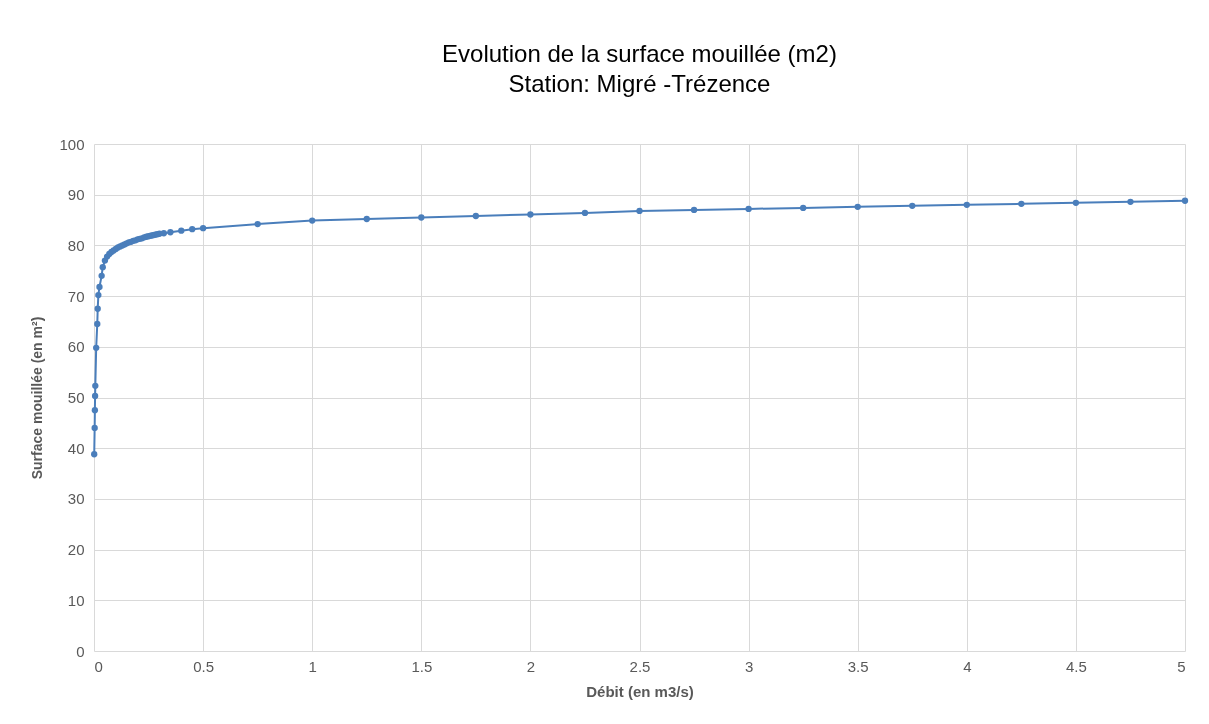 This screenshot has height=724, width=1209. What do you see at coordinates (640, 691) in the screenshot?
I see `x-axis-title: Débit (en m3/s)` at bounding box center [640, 691].